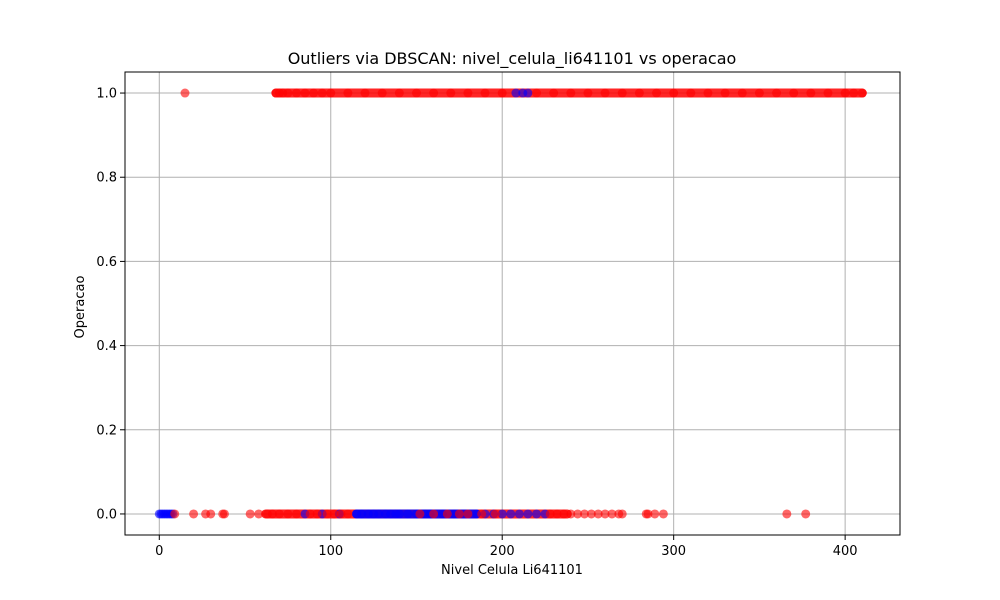 The image size is (1000, 600). What do you see at coordinates (159, 551) in the screenshot?
I see `x-tick-label: 0` at bounding box center [159, 551].